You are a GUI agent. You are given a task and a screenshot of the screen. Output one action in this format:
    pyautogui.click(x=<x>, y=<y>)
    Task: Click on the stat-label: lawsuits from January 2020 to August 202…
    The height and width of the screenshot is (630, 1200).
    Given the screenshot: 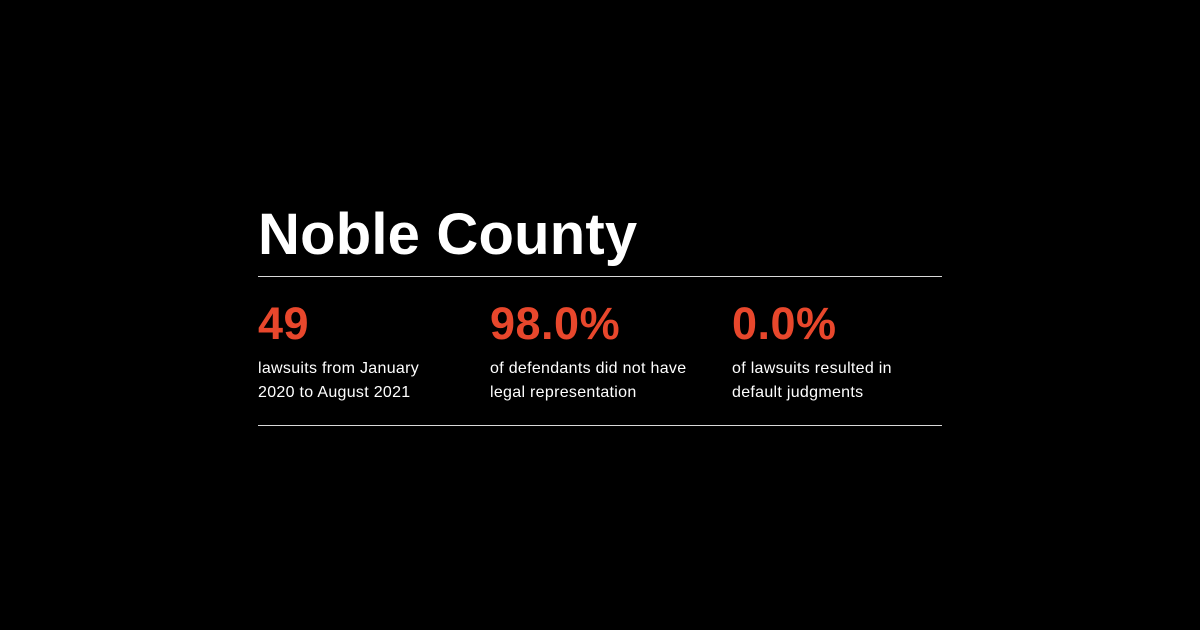 What is the action you would take?
    pyautogui.click(x=368, y=381)
    